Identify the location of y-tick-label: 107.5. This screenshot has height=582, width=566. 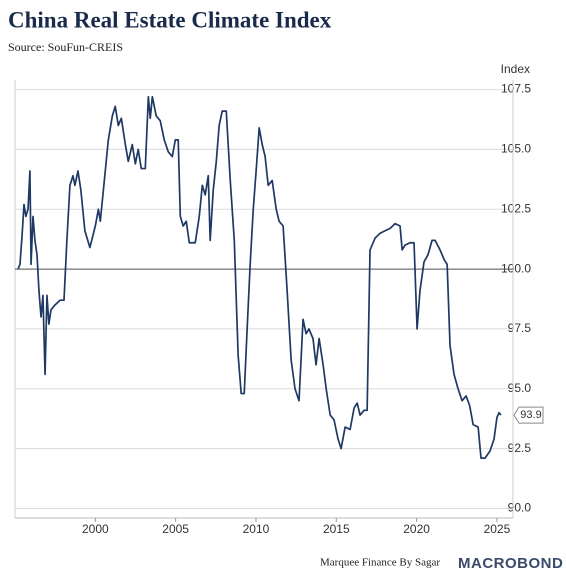
(516, 89).